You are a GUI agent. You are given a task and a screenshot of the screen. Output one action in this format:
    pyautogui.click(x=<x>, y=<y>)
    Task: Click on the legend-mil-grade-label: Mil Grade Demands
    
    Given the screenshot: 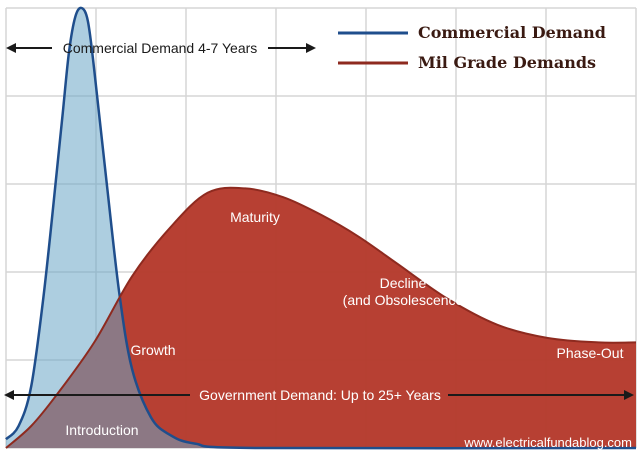 What is the action you would take?
    pyautogui.click(x=507, y=62)
    